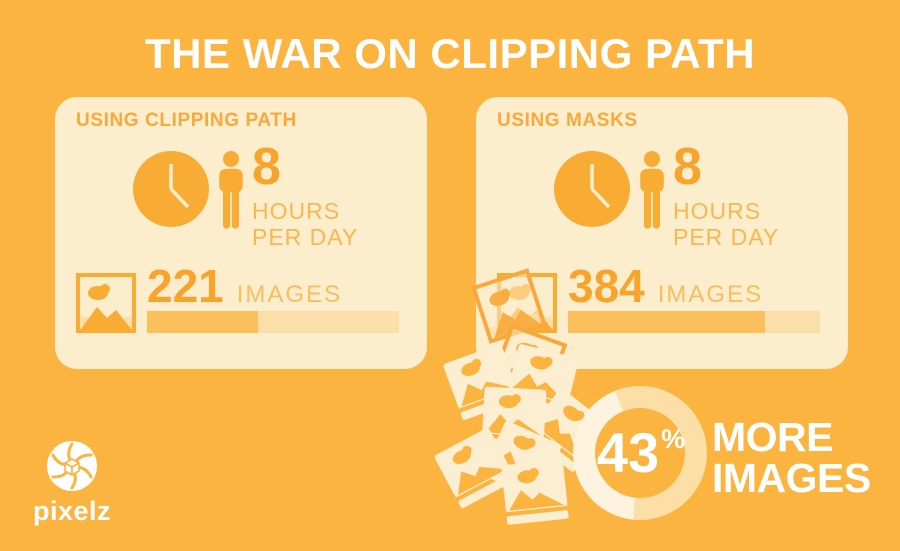  What do you see at coordinates (186, 120) in the screenshot?
I see `panel-clipping-path-header: USING CLIPPING PATH` at bounding box center [186, 120].